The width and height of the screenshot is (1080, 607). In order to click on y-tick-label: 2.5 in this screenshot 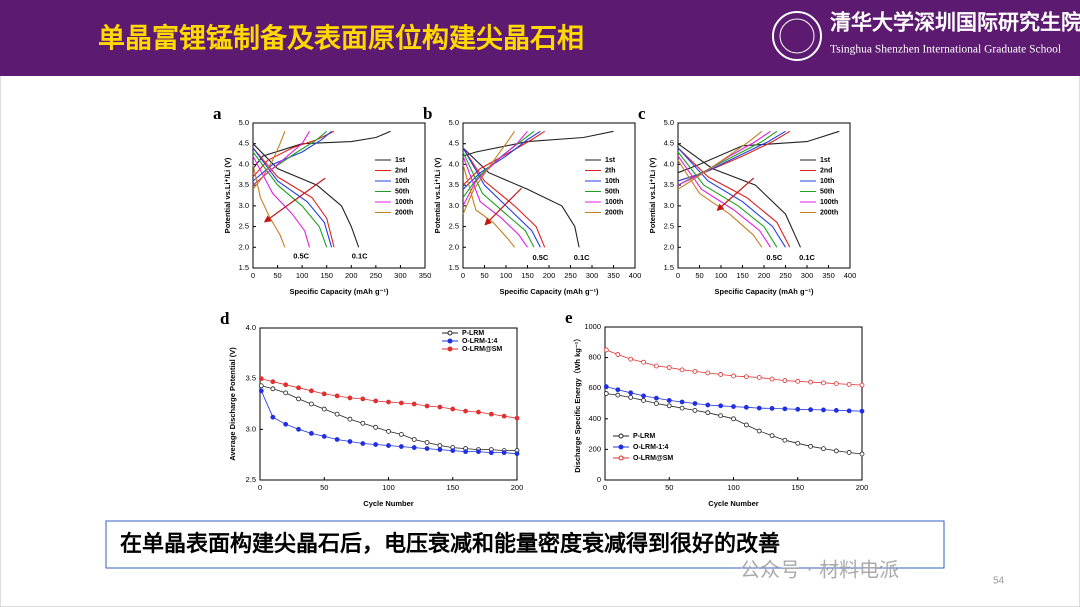, I will do `click(244, 226)`.